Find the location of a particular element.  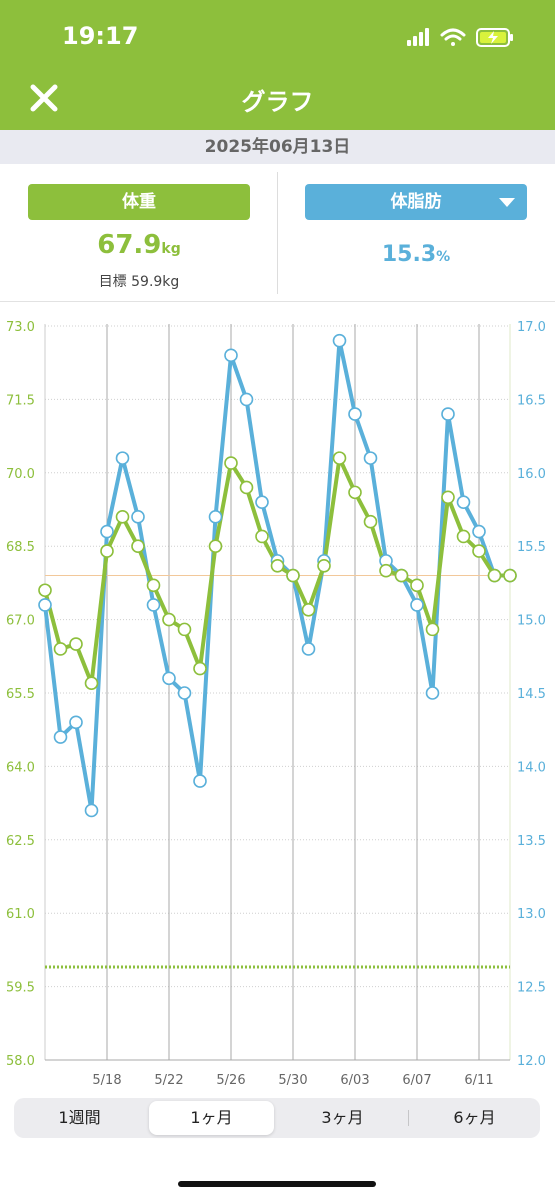

body-fat-dropdown: 体脂肪 is located at coordinates (416, 202).